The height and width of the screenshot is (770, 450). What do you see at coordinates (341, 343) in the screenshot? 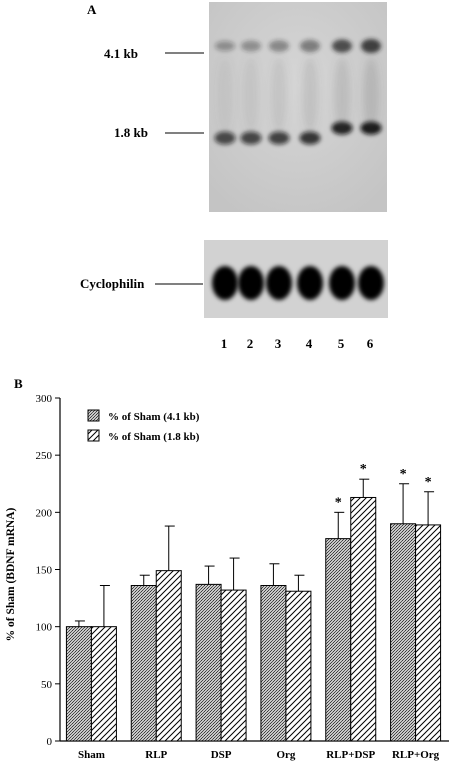
I see `lane-number: 5` at bounding box center [341, 343].